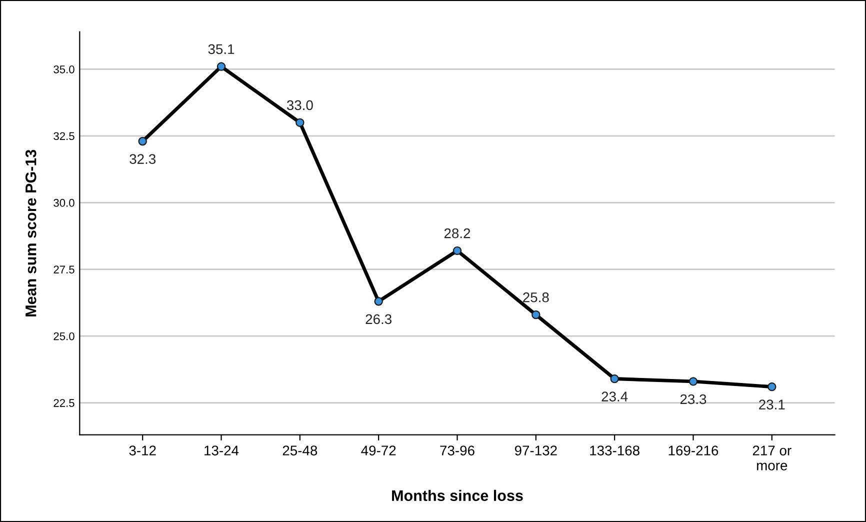 The image size is (866, 522). I want to click on y-tick-label: 30.0, so click(64, 202).